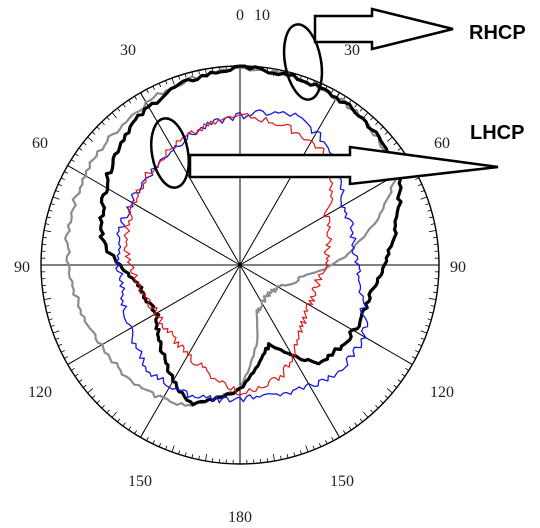 This screenshot has height=528, width=540. What do you see at coordinates (352, 50) in the screenshot?
I see `tick-label-30-right: 30` at bounding box center [352, 50].